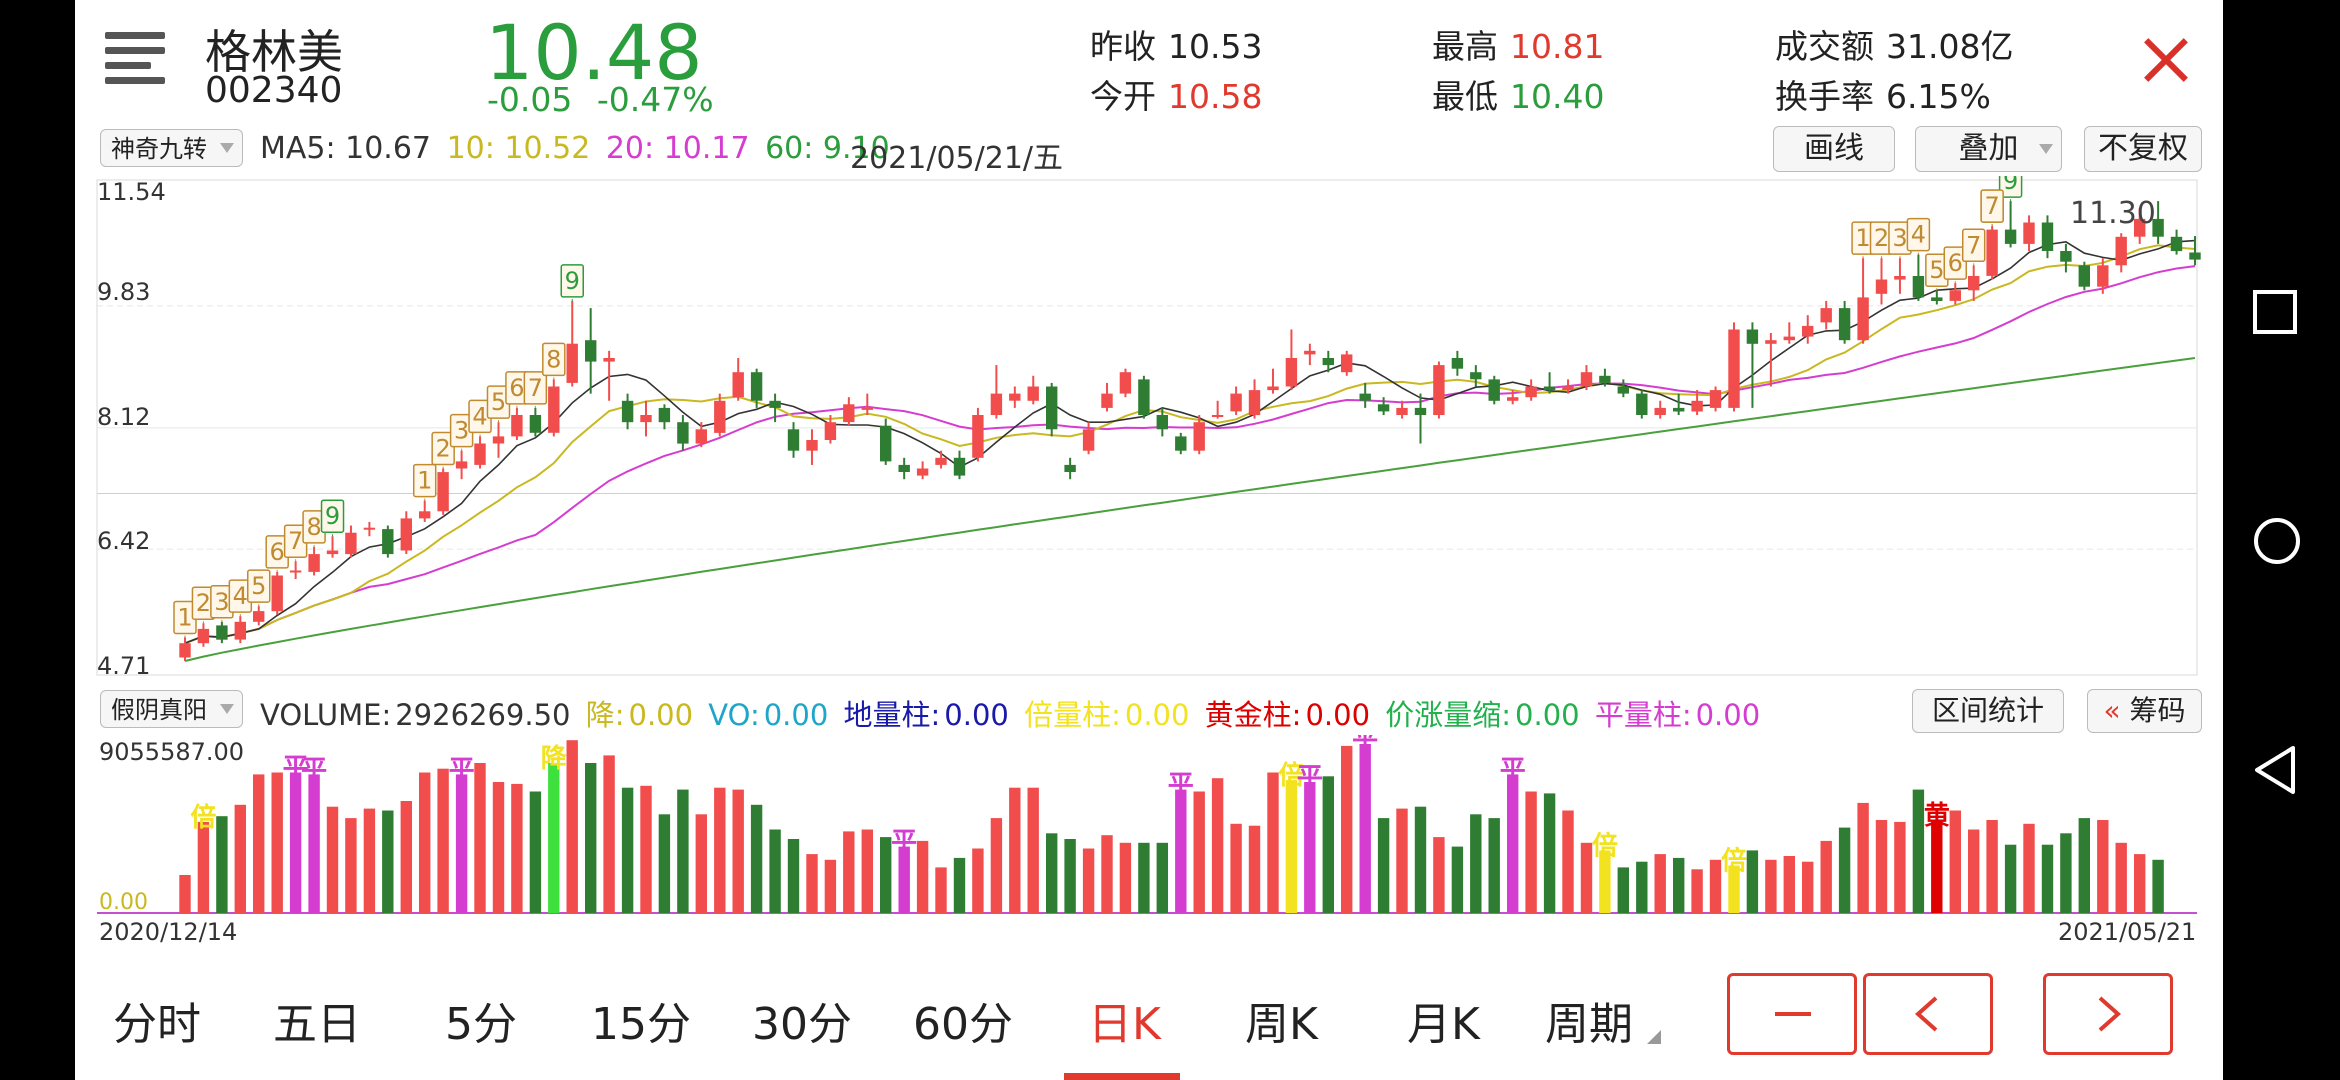  What do you see at coordinates (1157, 715) in the screenshot?
I see `beiliang-value: 0.00` at bounding box center [1157, 715].